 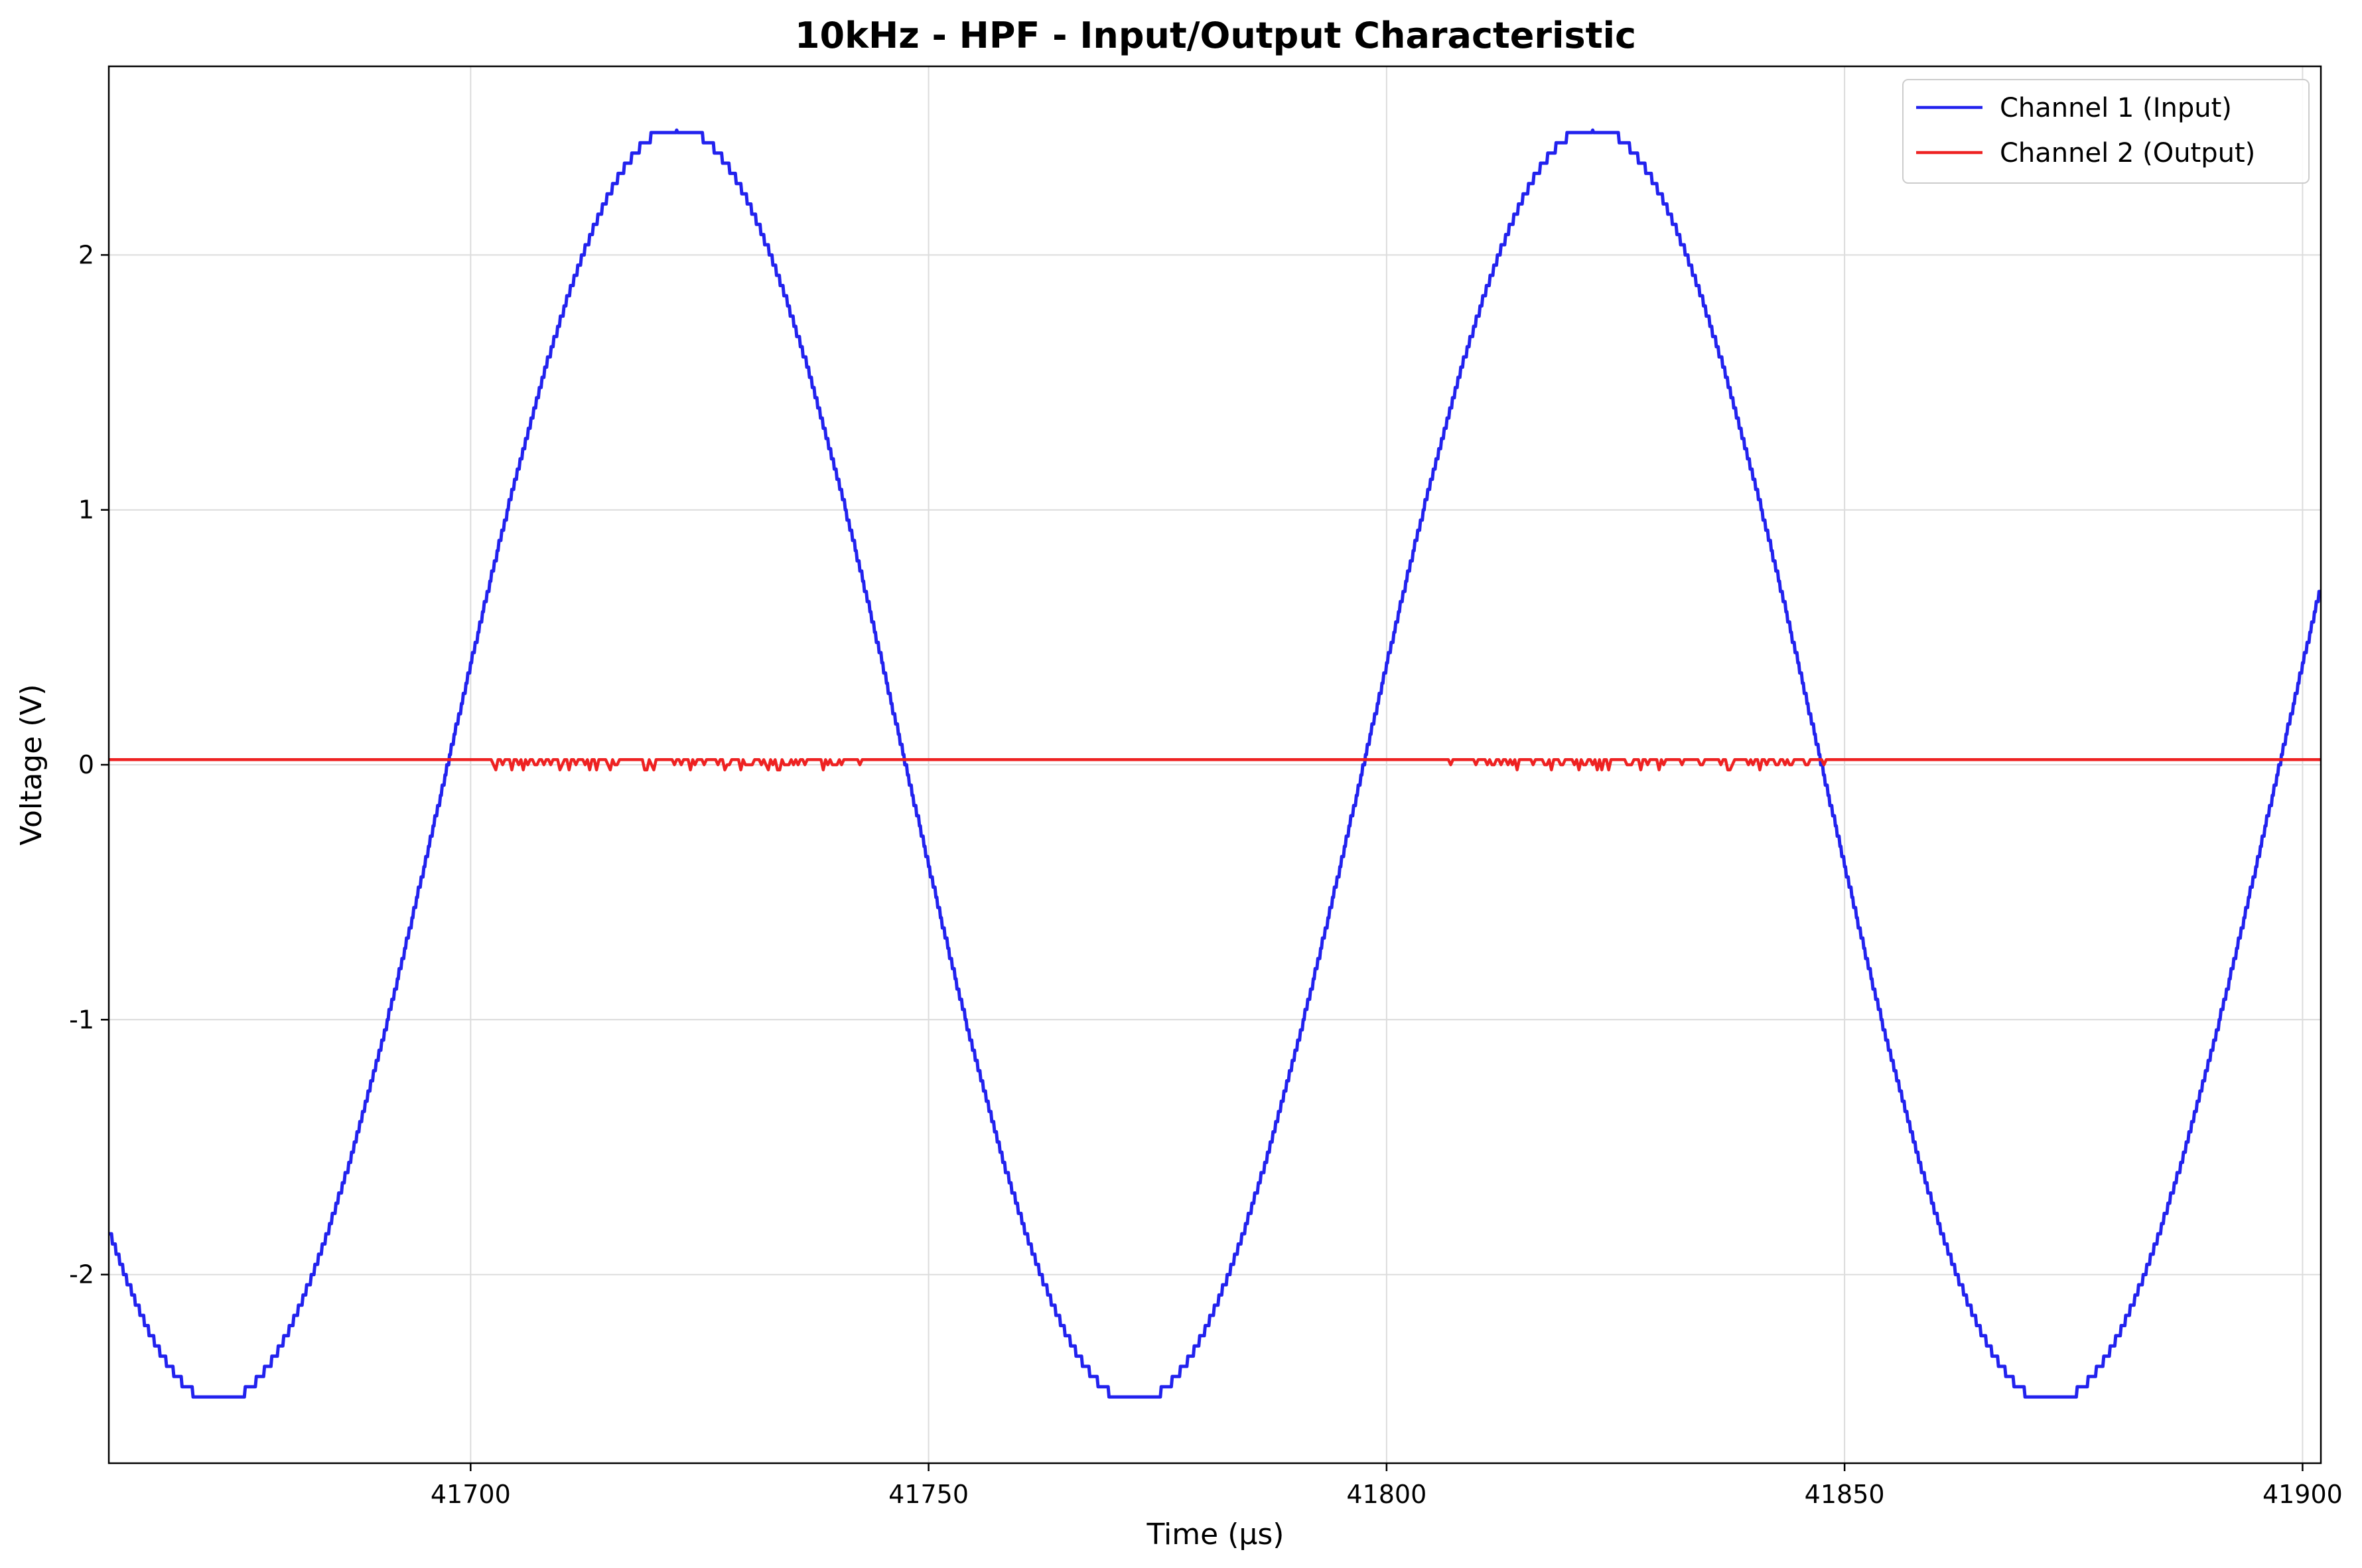 What do you see at coordinates (86, 764) in the screenshot?
I see `y-tick-label: 0` at bounding box center [86, 764].